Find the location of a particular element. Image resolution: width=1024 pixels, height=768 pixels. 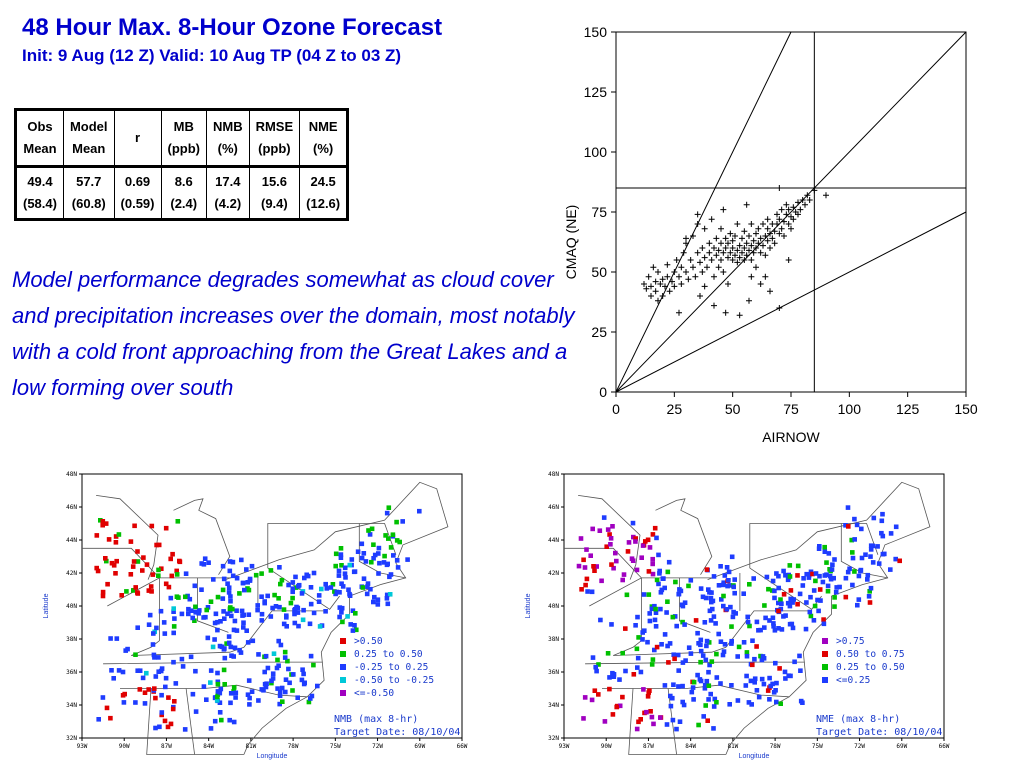

y-tick-label: 50 is located at coordinates (599, 272).